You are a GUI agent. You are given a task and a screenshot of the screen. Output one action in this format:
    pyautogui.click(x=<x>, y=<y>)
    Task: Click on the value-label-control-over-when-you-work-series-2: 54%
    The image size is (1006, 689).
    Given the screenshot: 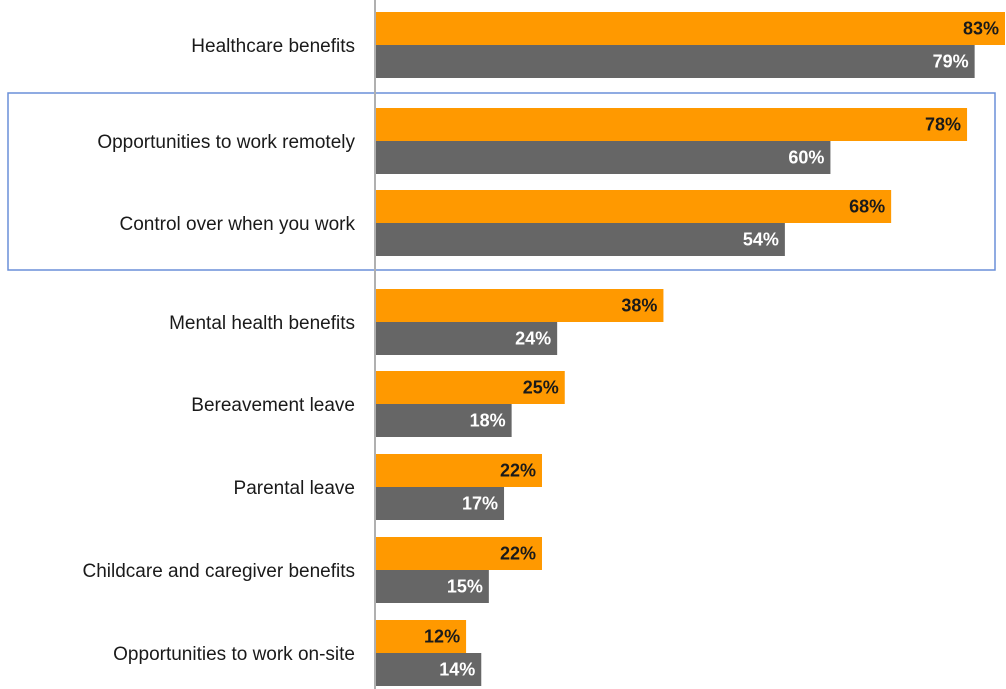 What is the action you would take?
    pyautogui.click(x=761, y=240)
    